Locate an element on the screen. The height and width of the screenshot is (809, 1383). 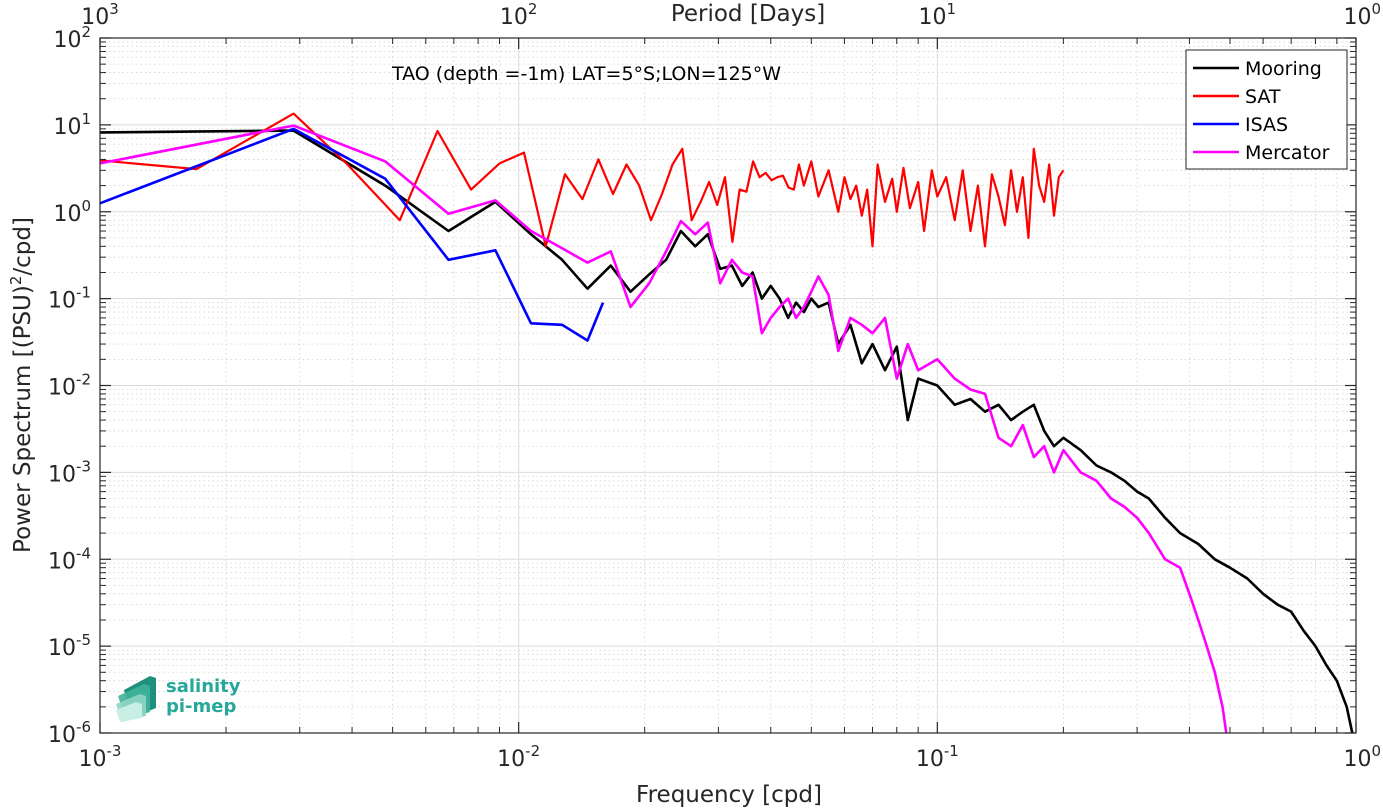
sat-line is located at coordinates (582, 180).